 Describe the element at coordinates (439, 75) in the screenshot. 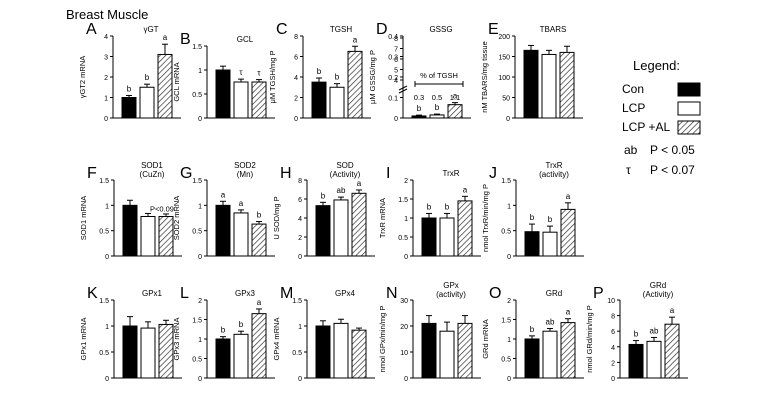

I see `inset-label: % of TGSH` at that location.